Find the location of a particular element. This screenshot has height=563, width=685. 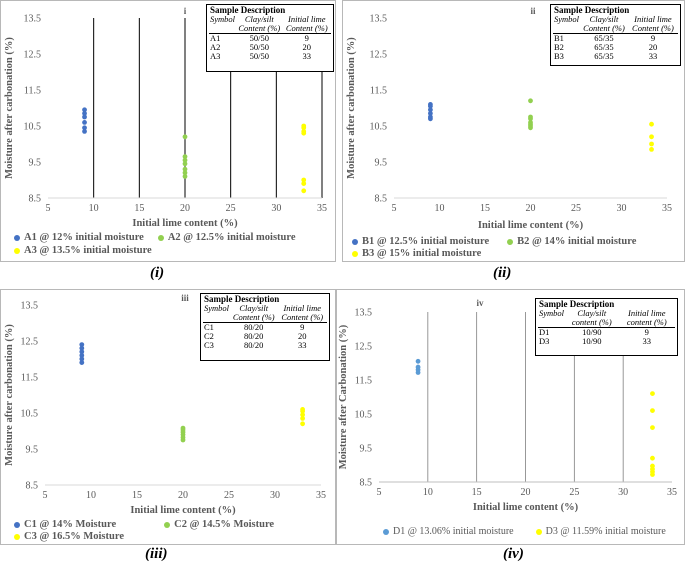

row-c1-symbol: C1 is located at coordinates (209, 327).